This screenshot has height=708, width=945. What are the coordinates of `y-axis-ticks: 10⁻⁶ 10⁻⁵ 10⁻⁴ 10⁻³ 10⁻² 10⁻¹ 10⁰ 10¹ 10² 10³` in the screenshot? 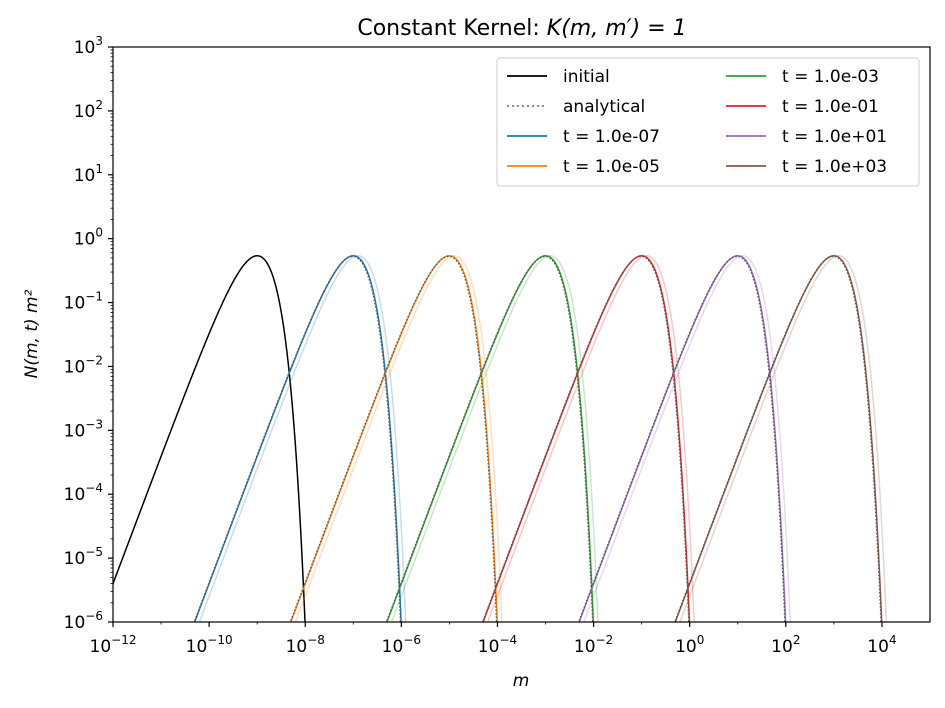 It's located at (88, 333).